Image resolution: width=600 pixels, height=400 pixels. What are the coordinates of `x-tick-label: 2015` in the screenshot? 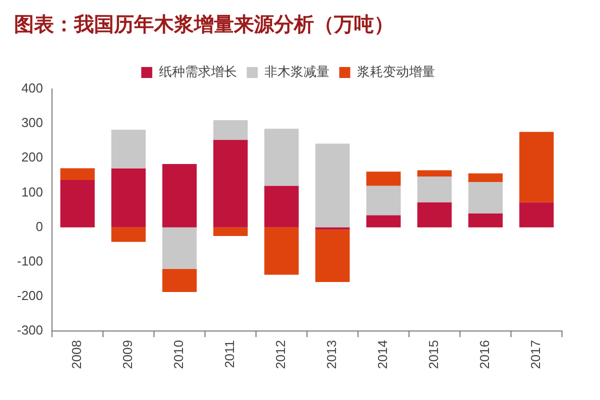 It's located at (434, 354).